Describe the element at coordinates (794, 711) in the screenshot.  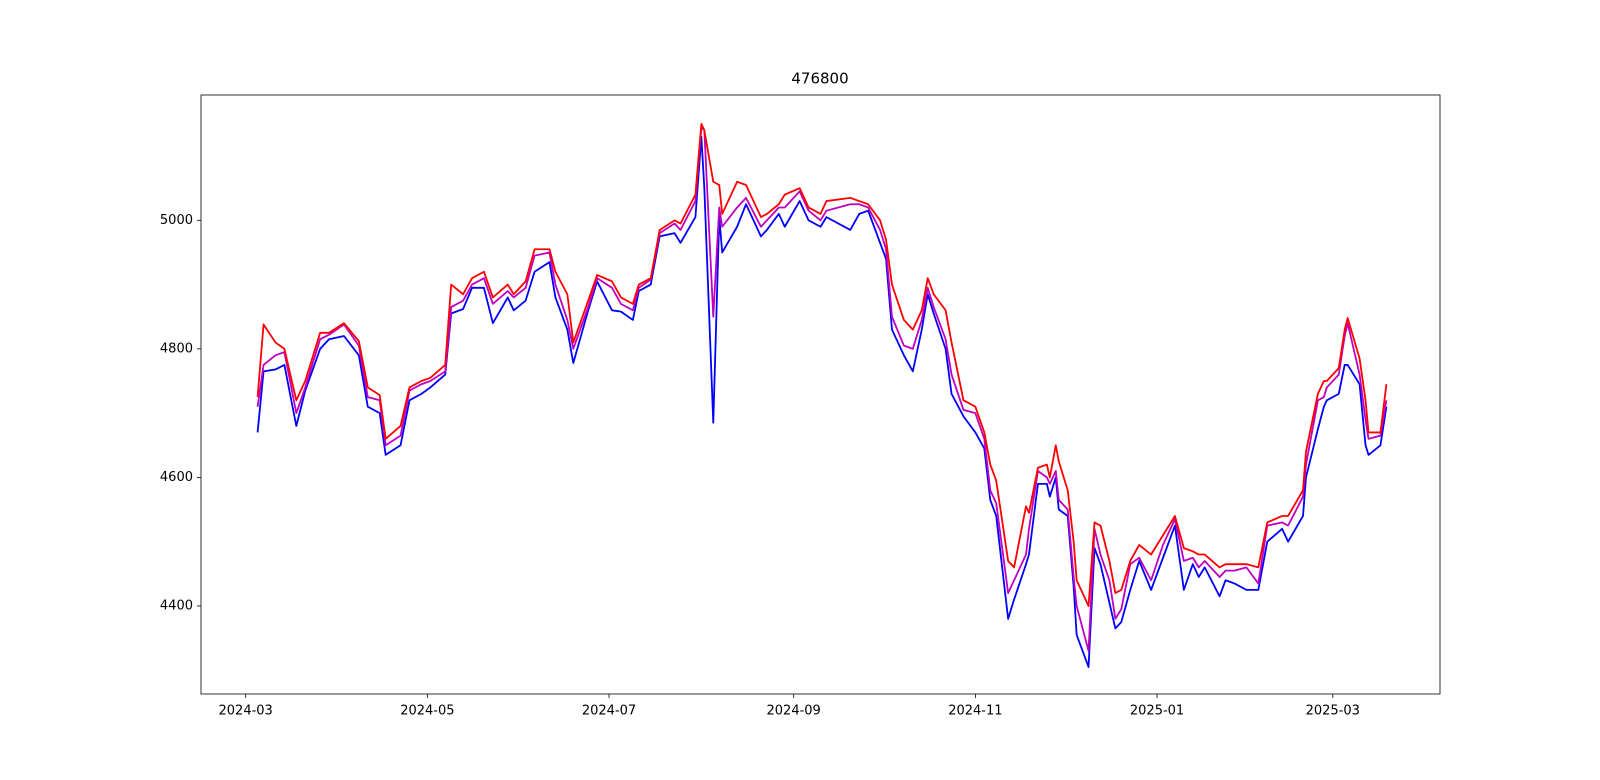
I see `x-tick-label: 2024-09` at that location.